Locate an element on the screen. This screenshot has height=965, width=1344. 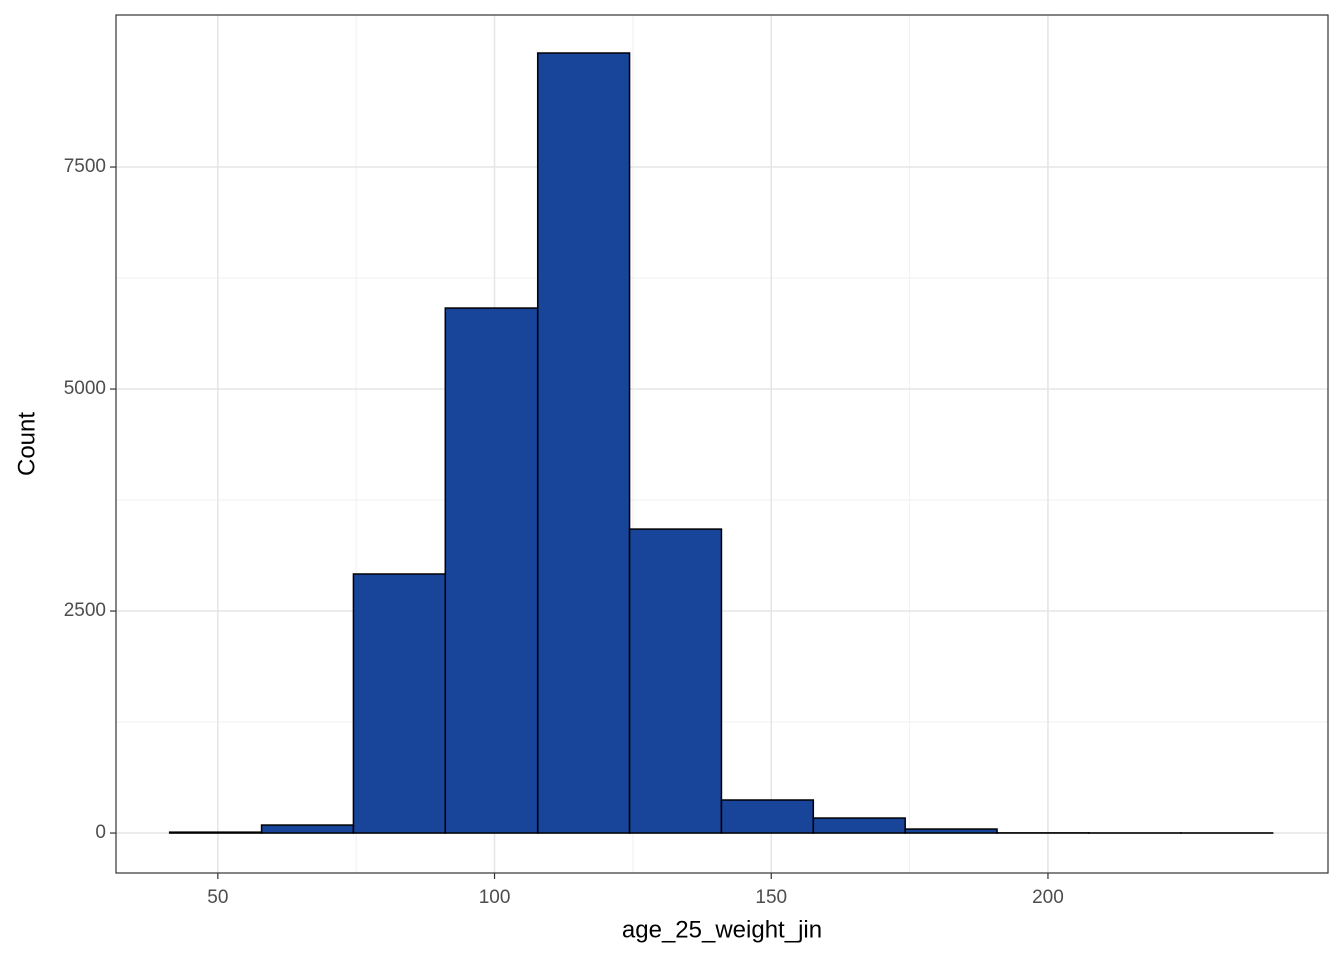
y-axis-title: Count is located at coordinates (26, 444).